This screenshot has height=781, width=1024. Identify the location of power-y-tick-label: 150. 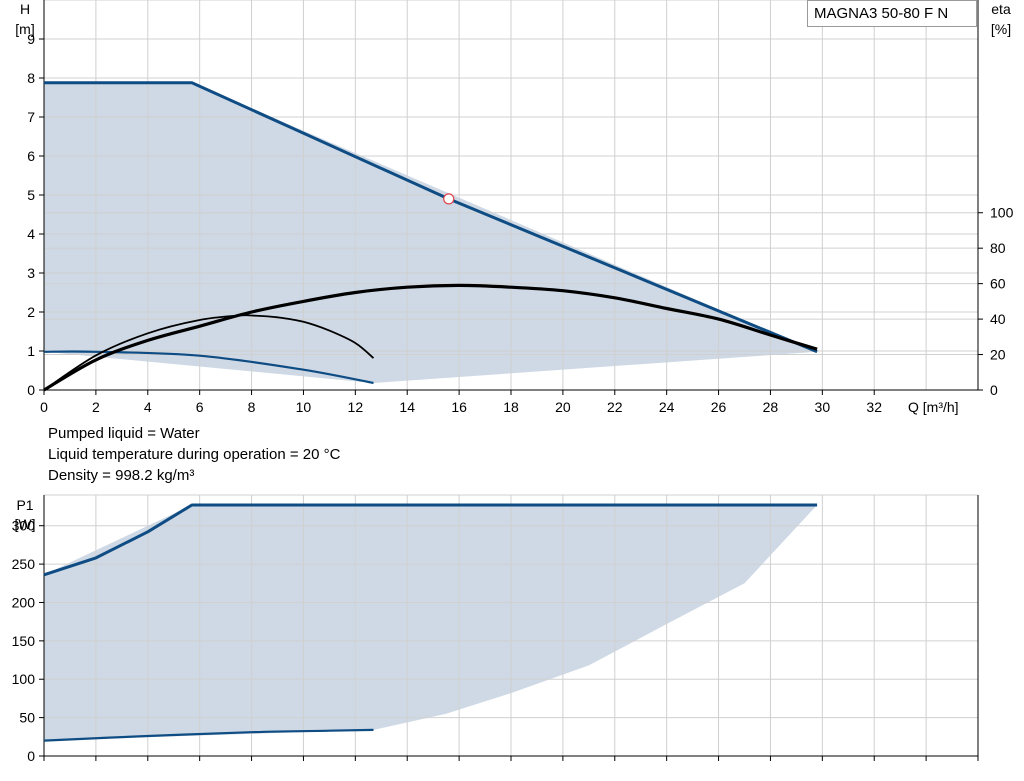
(24, 641).